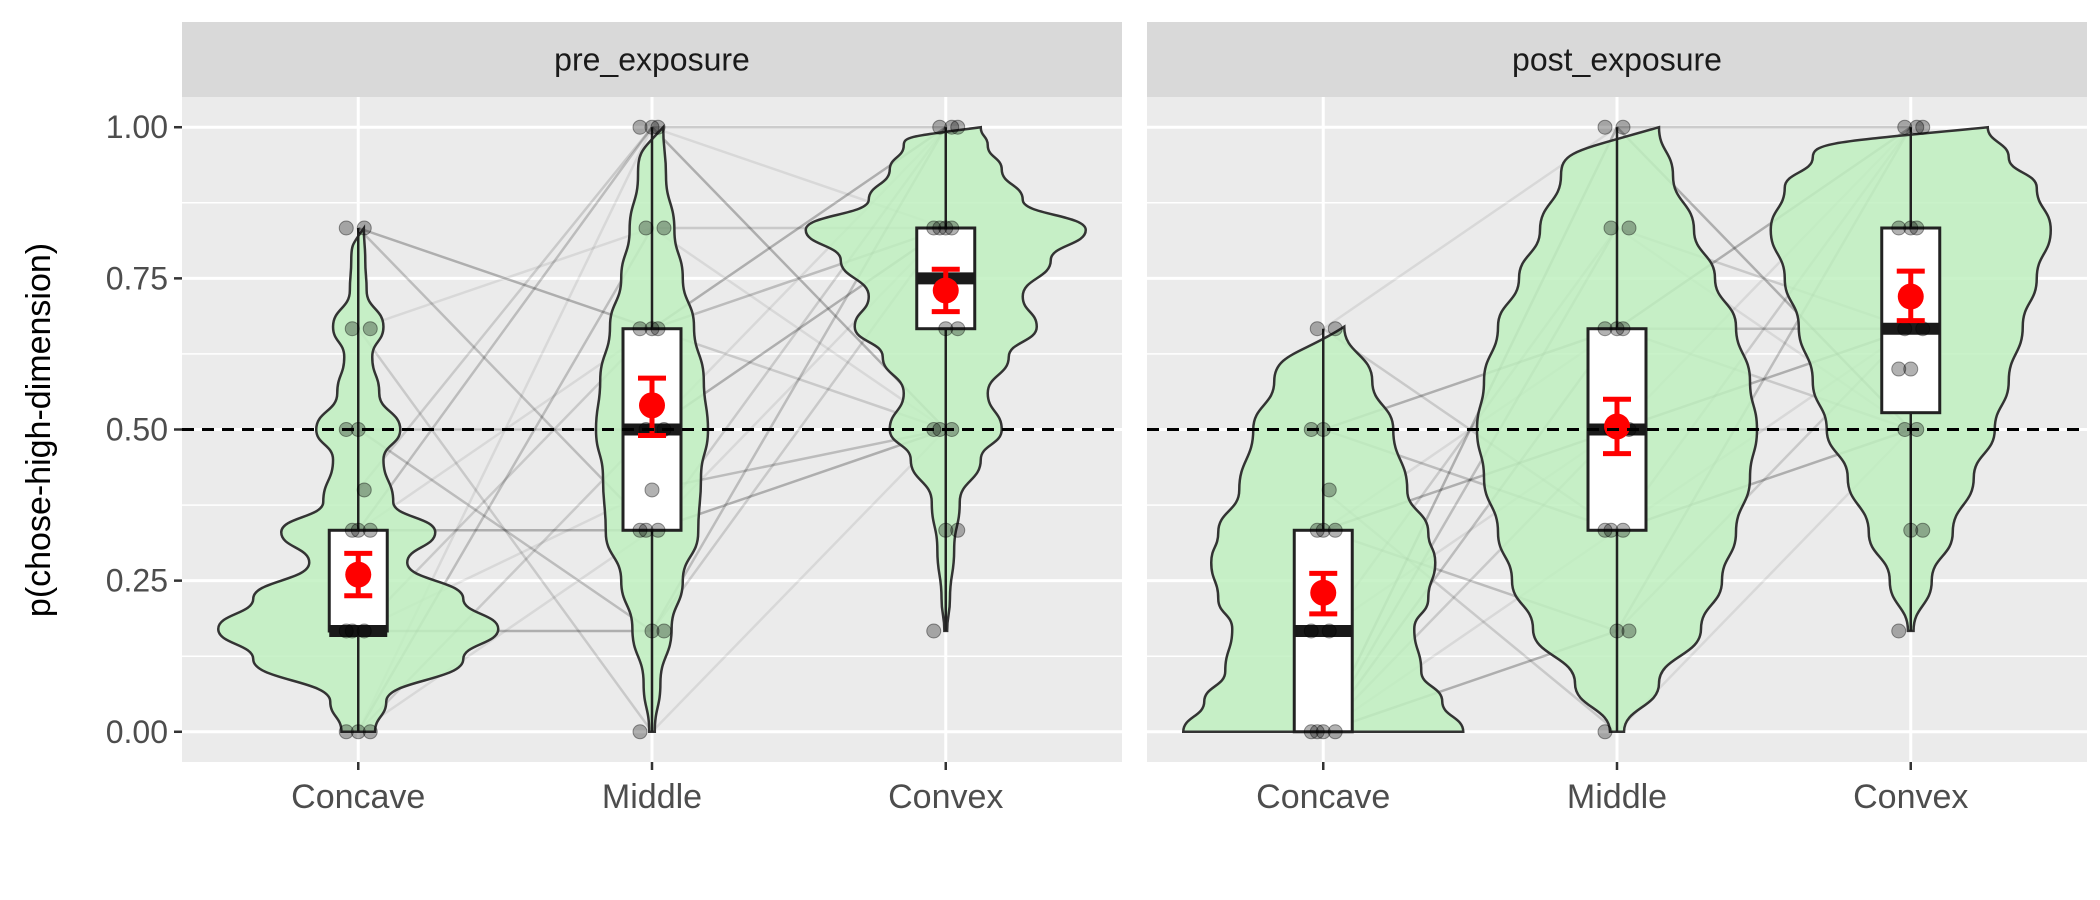 Image resolution: width=2100 pixels, height=900 pixels. I want to click on y-tick-label: 0.50, so click(137, 430).